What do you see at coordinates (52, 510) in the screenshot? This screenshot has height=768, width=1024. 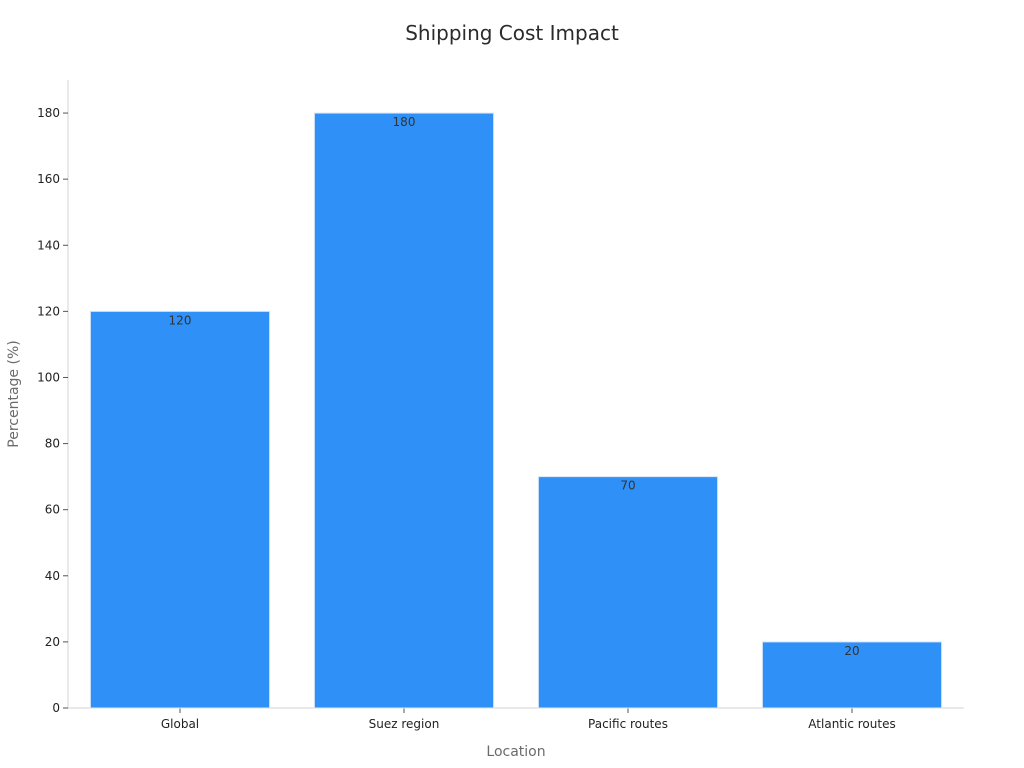 I see `y-tick-label: 60` at bounding box center [52, 510].